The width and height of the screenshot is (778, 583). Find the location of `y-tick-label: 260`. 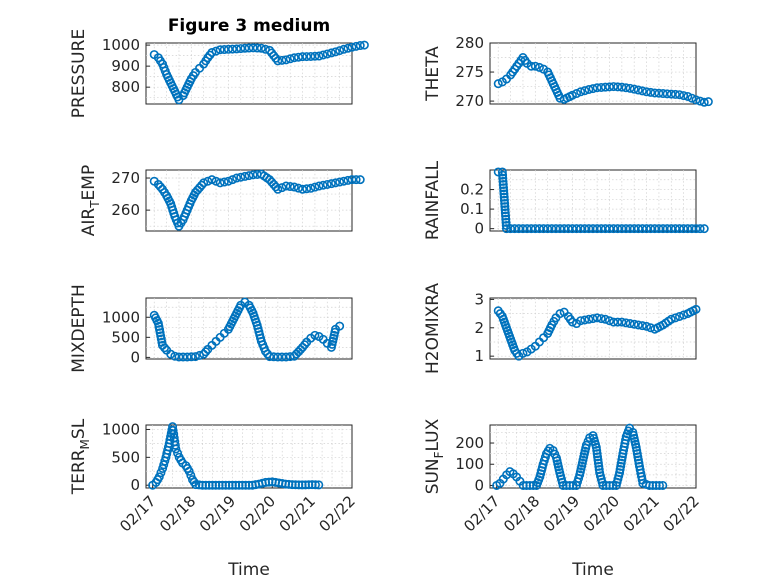

y-tick-label: 260 is located at coordinates (125, 210).